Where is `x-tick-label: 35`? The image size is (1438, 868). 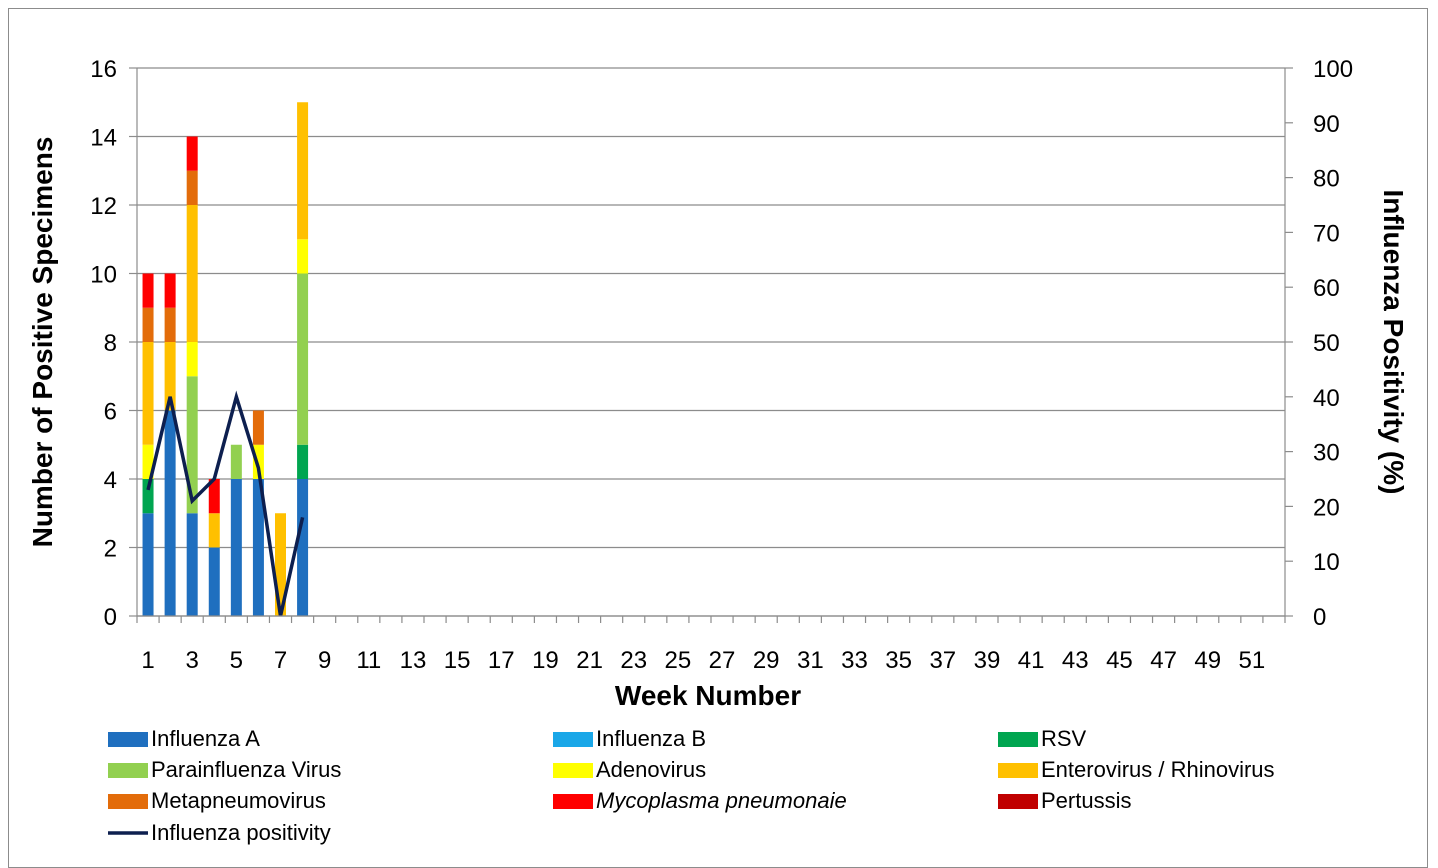
x-tick-label: 35 is located at coordinates (898, 660).